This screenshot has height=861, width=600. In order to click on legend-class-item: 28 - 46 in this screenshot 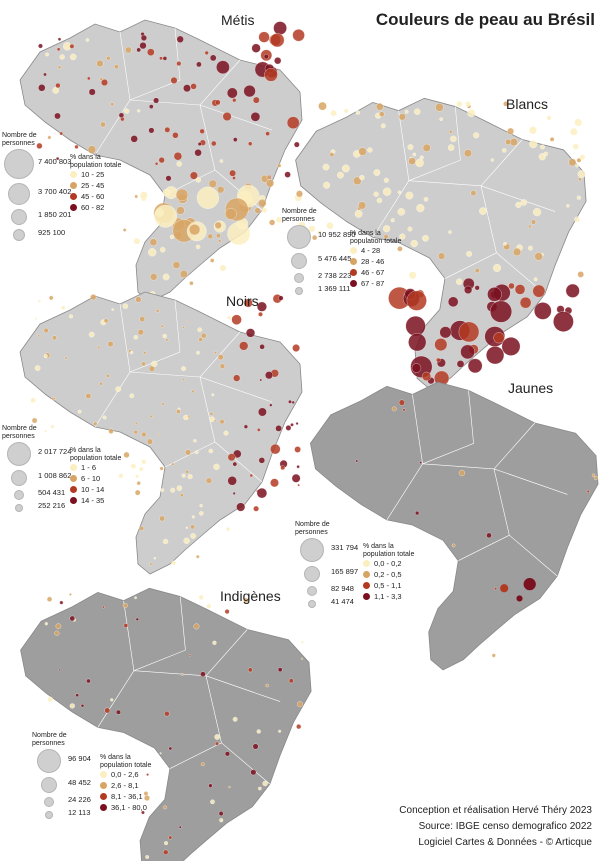, I will do `click(380, 261)`.